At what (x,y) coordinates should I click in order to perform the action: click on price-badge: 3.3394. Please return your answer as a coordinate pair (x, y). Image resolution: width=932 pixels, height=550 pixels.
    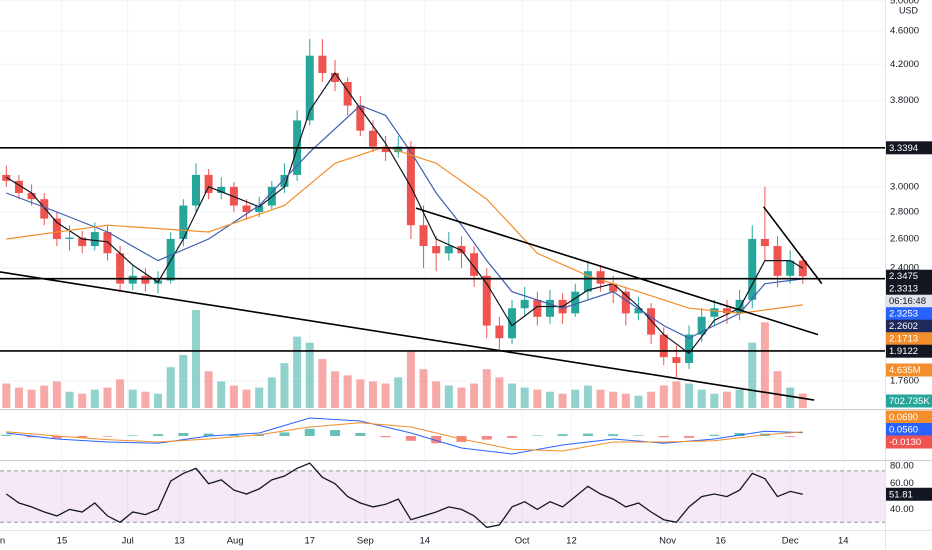
    Looking at the image, I should click on (903, 148).